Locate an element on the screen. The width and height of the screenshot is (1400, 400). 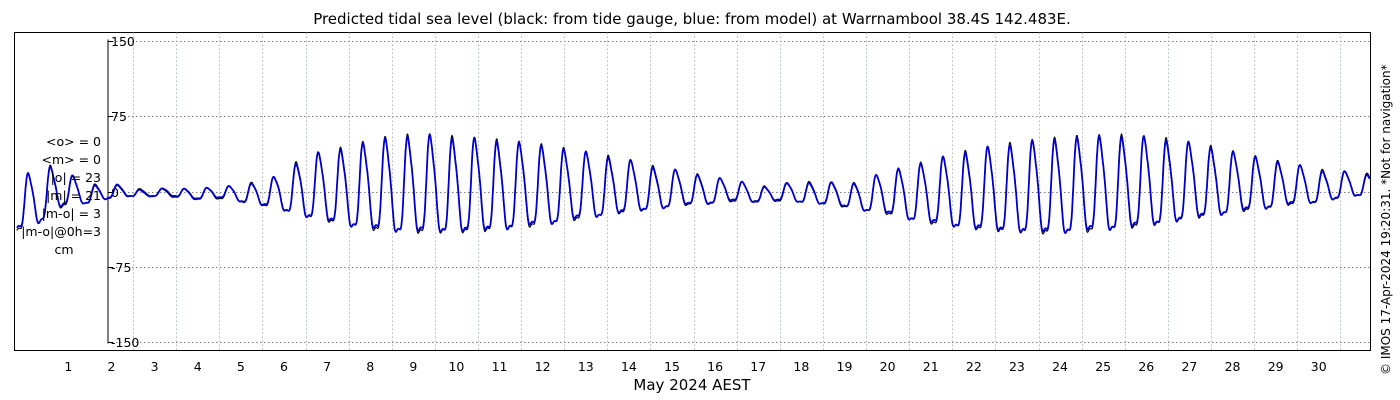
x-tick-label: 9 is located at coordinates (413, 366).